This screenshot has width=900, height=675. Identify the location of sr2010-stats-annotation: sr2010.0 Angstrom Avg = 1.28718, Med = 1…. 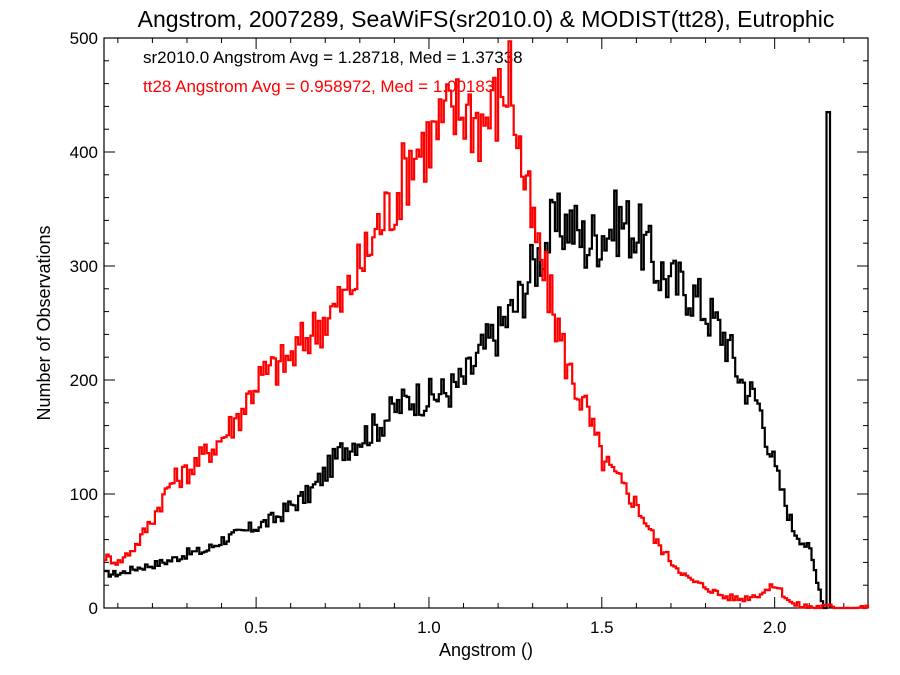
(333, 57).